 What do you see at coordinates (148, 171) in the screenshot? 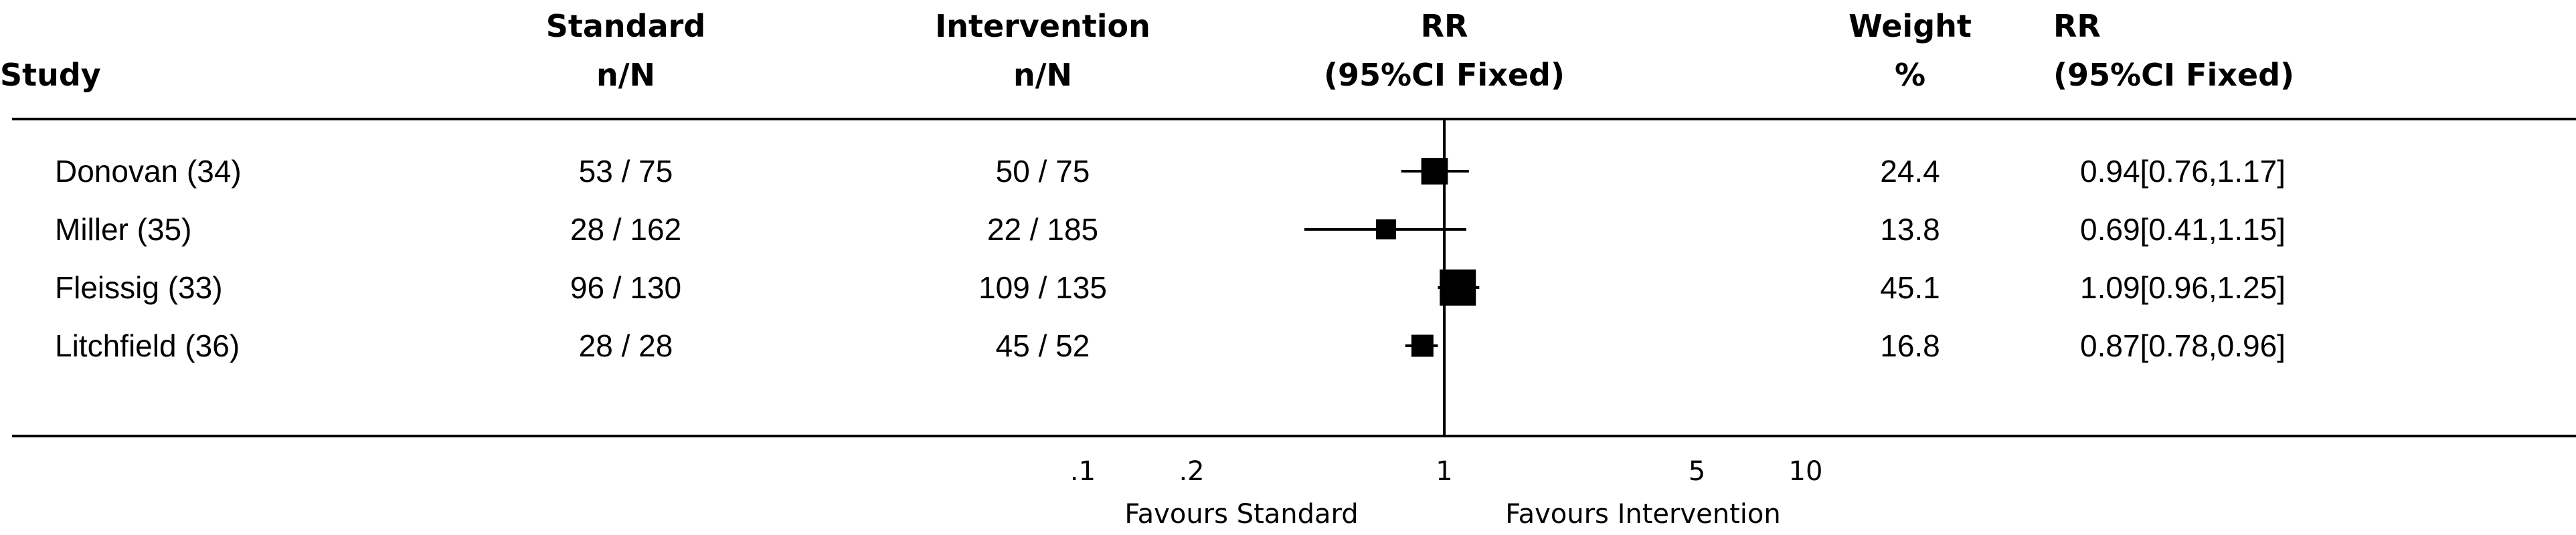
I see `study-name: Donovan (34)` at bounding box center [148, 171].